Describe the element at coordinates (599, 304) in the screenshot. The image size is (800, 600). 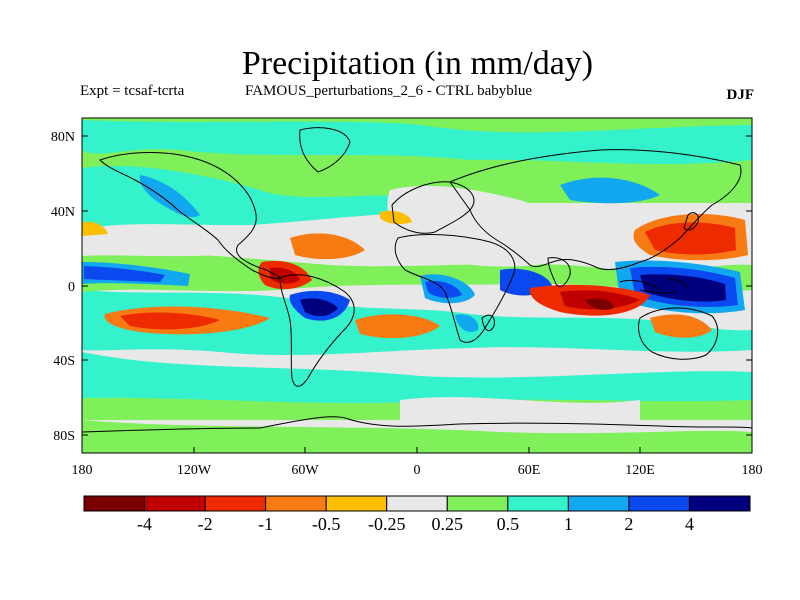
I see `indian-ocean-dry-extreme` at that location.